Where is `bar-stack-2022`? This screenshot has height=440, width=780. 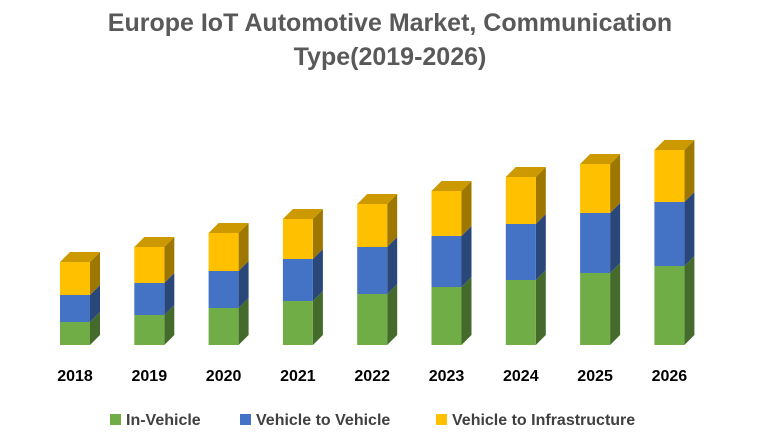 bar-stack-2022 is located at coordinates (377, 269).